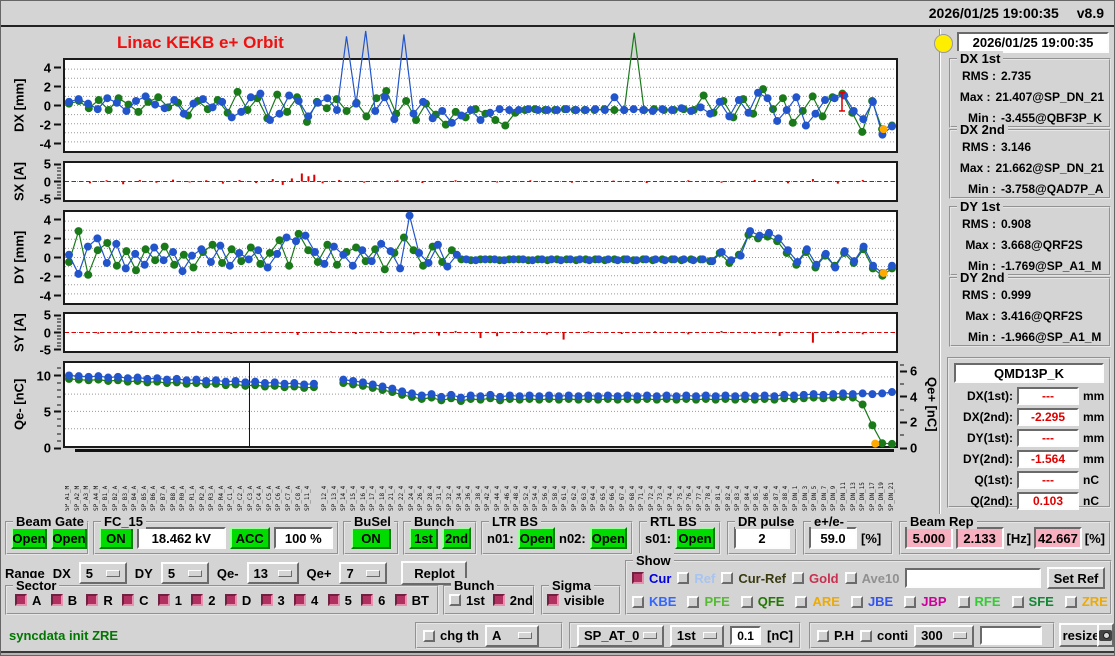 Image resolution: width=1115 pixels, height=656 pixels. What do you see at coordinates (348, 600) in the screenshot?
I see `sector-item-label: 5` at bounding box center [348, 600].